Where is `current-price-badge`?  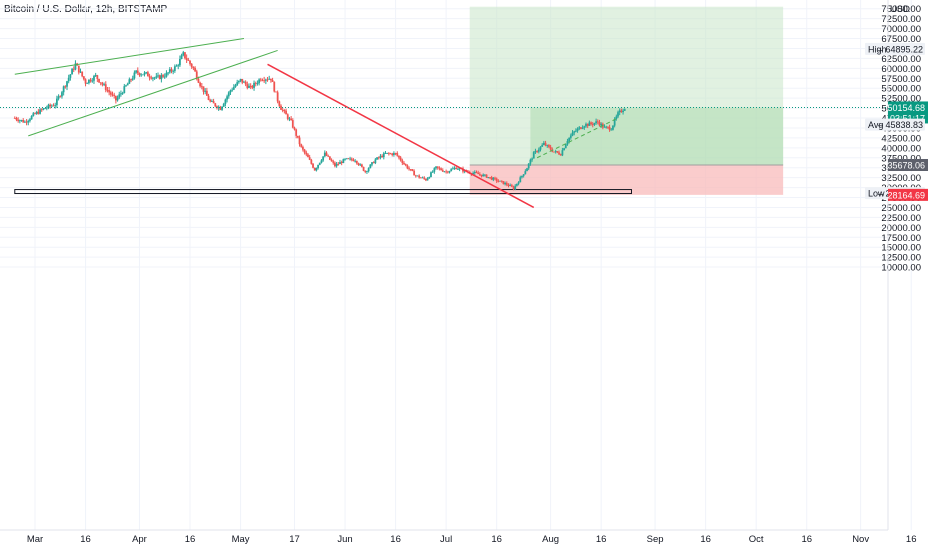
current-price-badge is located at coordinates (908, 112).